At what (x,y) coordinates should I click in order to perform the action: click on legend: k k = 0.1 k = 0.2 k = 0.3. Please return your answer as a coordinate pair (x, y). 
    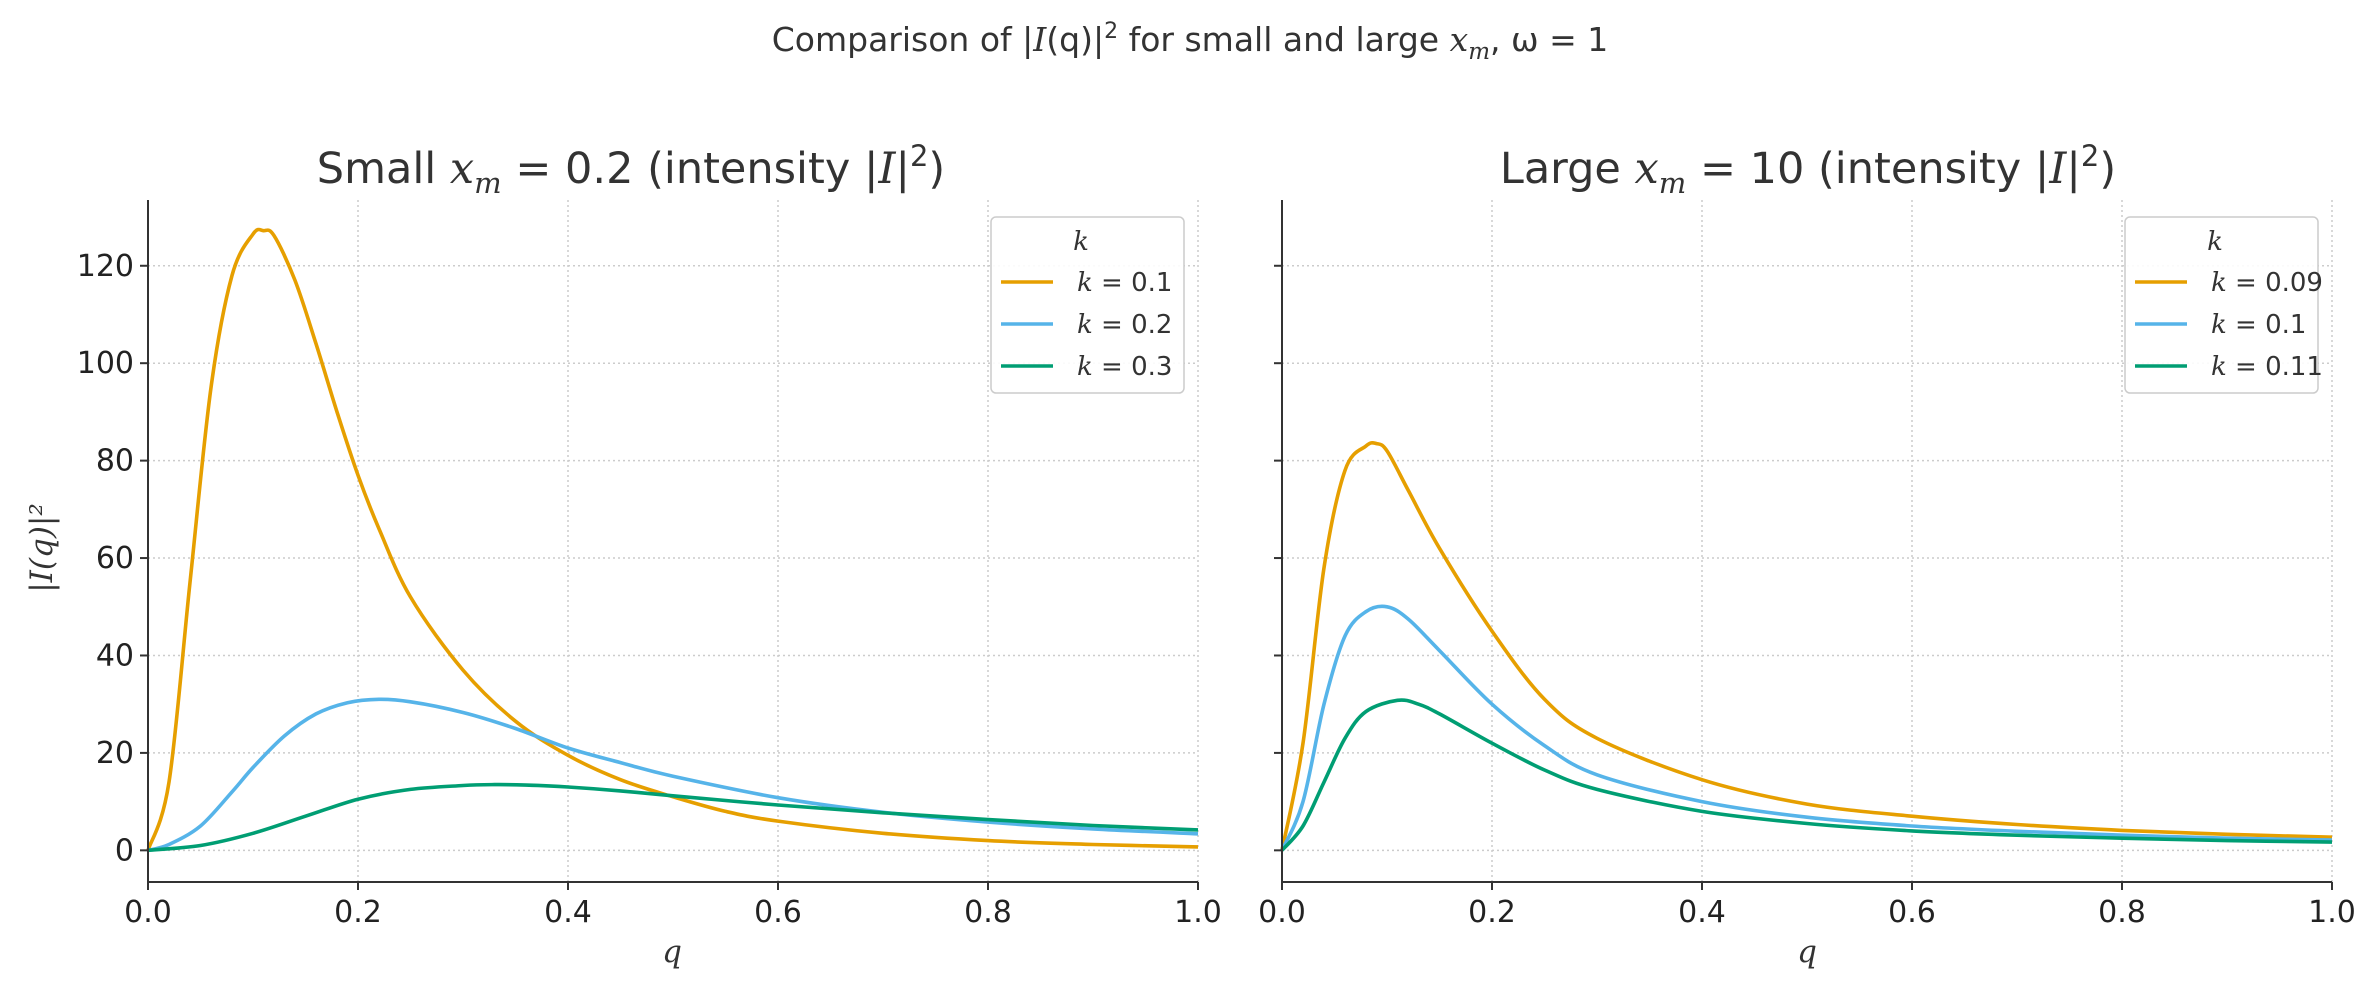
    Looking at the image, I should click on (1087, 305).